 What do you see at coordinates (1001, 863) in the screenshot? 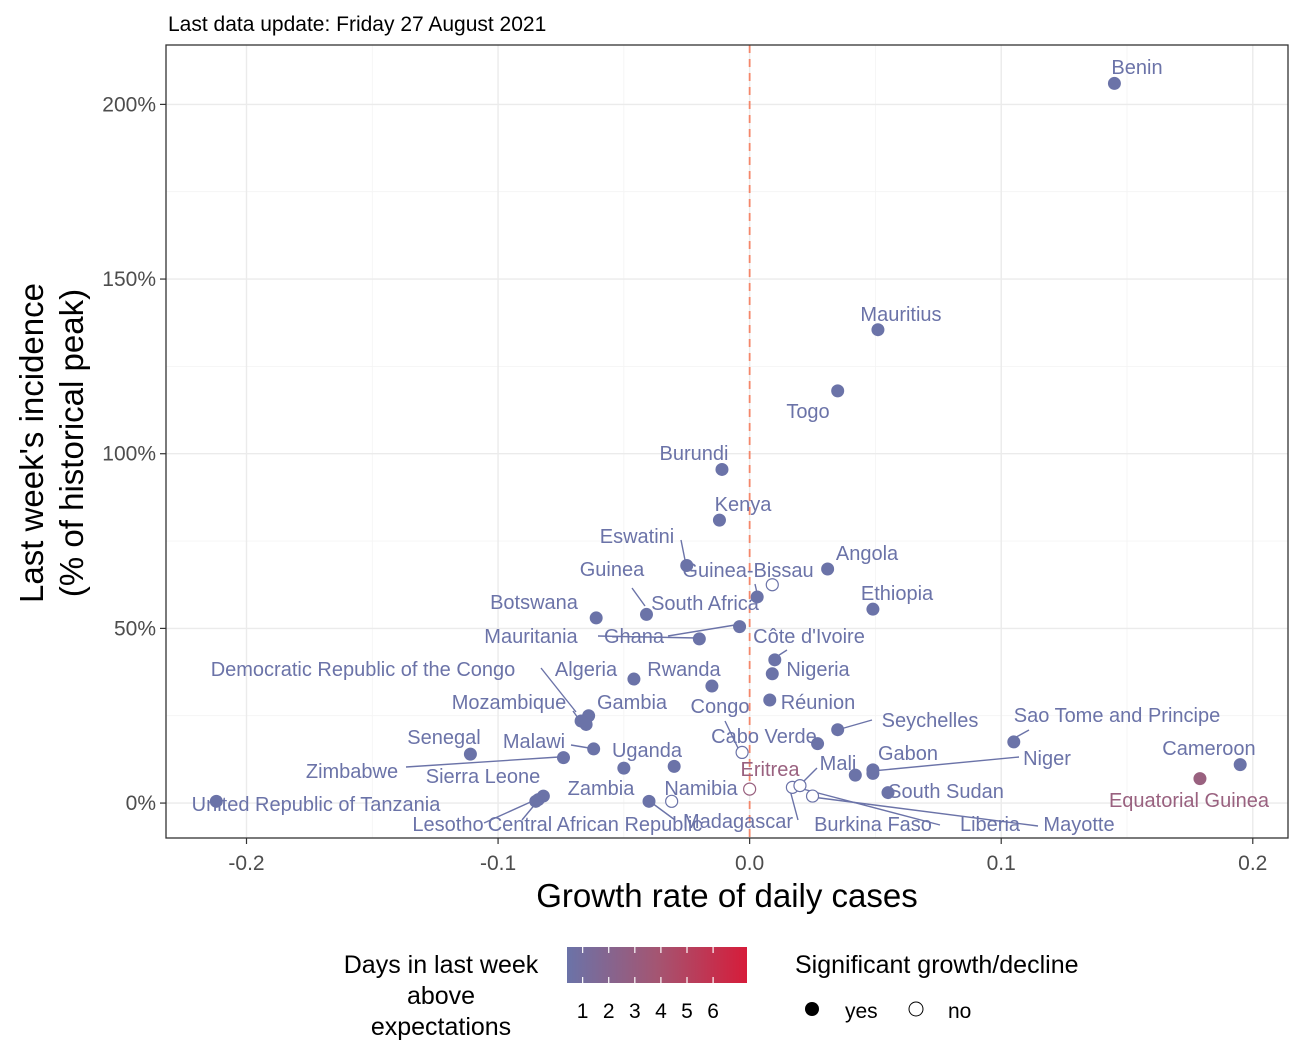
I see `x-tick-label: 0.1` at bounding box center [1001, 863].